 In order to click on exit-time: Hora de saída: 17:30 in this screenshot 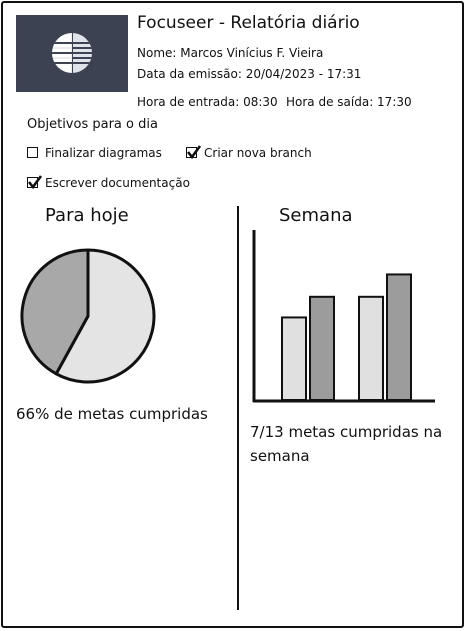, I will do `click(349, 102)`.